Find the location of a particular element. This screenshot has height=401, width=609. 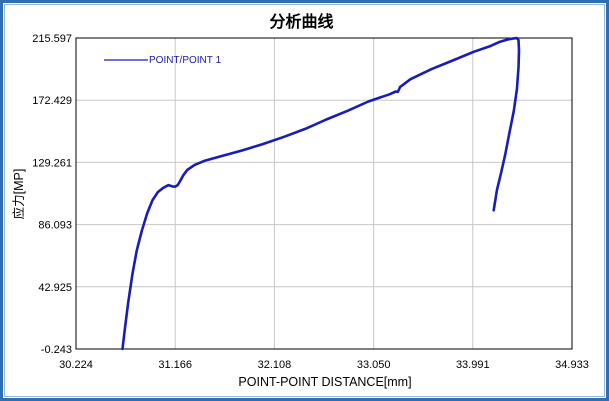

y-tick-label: 129.261 is located at coordinates (52, 163).